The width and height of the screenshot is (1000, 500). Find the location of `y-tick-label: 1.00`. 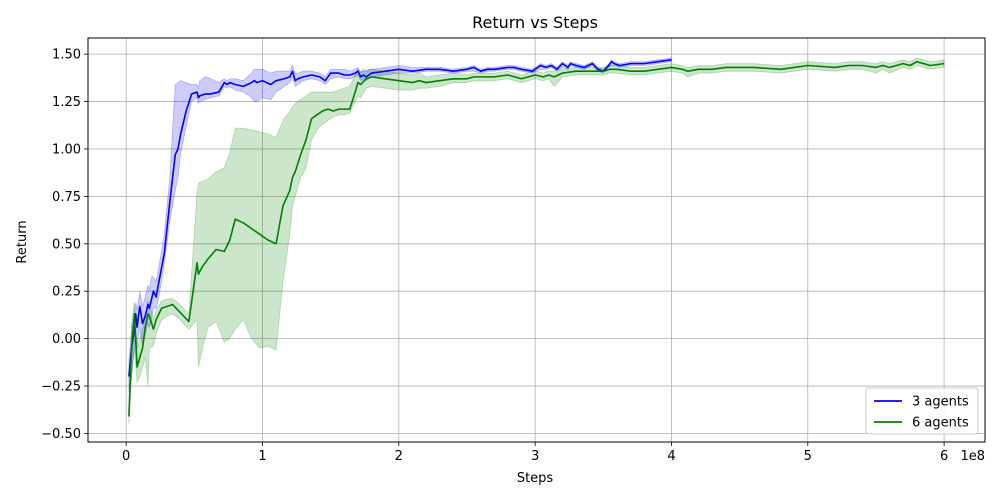

y-tick-label: 1.00 is located at coordinates (66, 149).